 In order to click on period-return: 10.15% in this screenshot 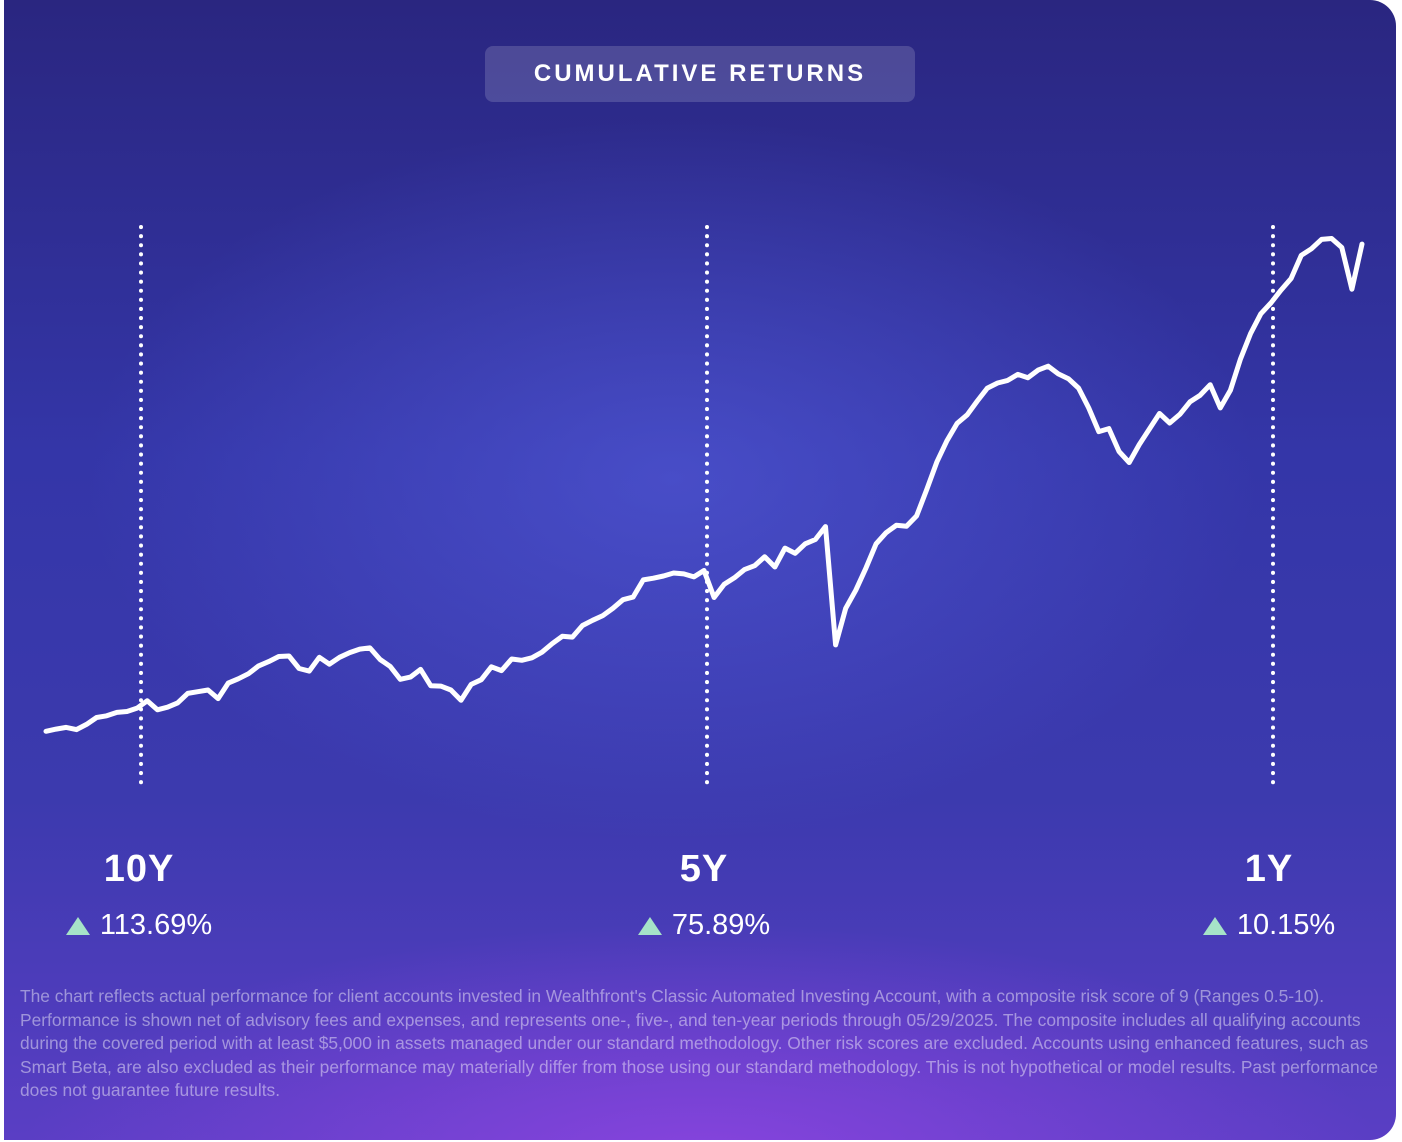, I will do `click(1269, 925)`.